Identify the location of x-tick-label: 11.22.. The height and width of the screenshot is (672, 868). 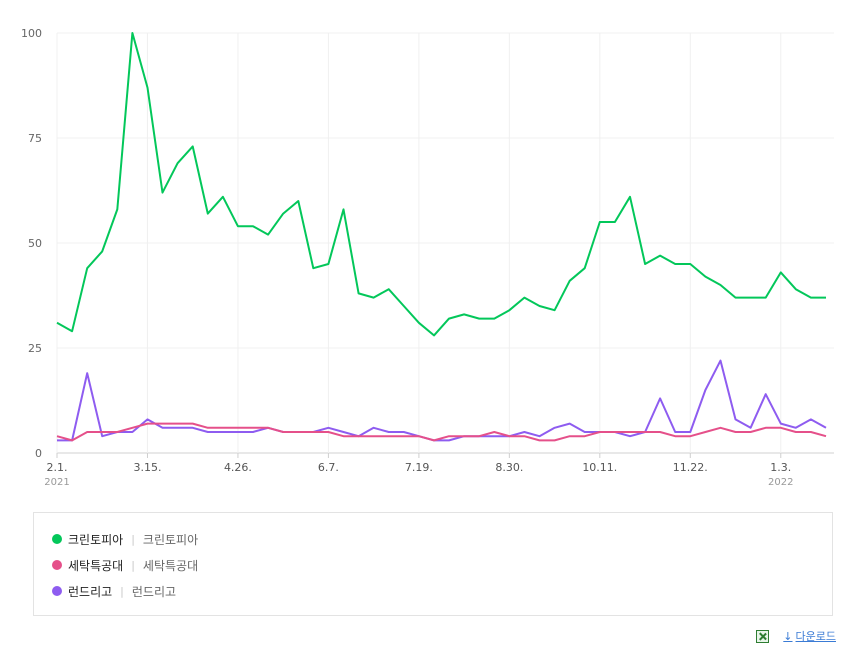
(690, 467).